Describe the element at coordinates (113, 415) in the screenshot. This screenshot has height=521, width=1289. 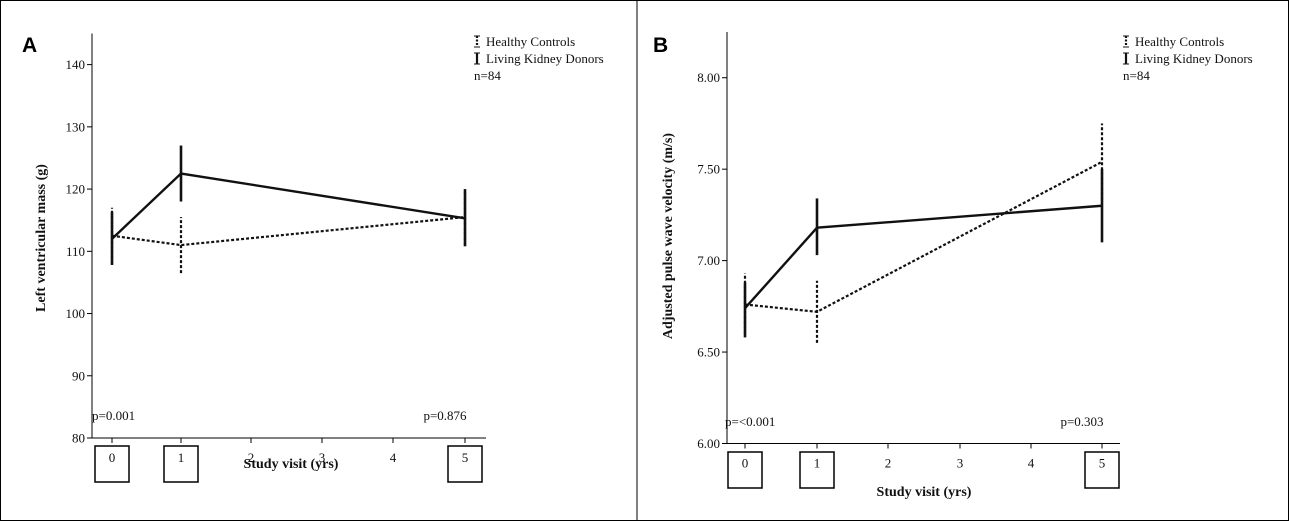
I see `p-value-annotation: p=0.001` at that location.